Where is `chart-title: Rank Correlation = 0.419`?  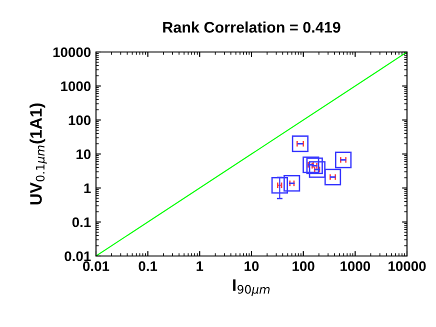 chart-title: Rank Correlation = 0.419 is located at coordinates (251, 27).